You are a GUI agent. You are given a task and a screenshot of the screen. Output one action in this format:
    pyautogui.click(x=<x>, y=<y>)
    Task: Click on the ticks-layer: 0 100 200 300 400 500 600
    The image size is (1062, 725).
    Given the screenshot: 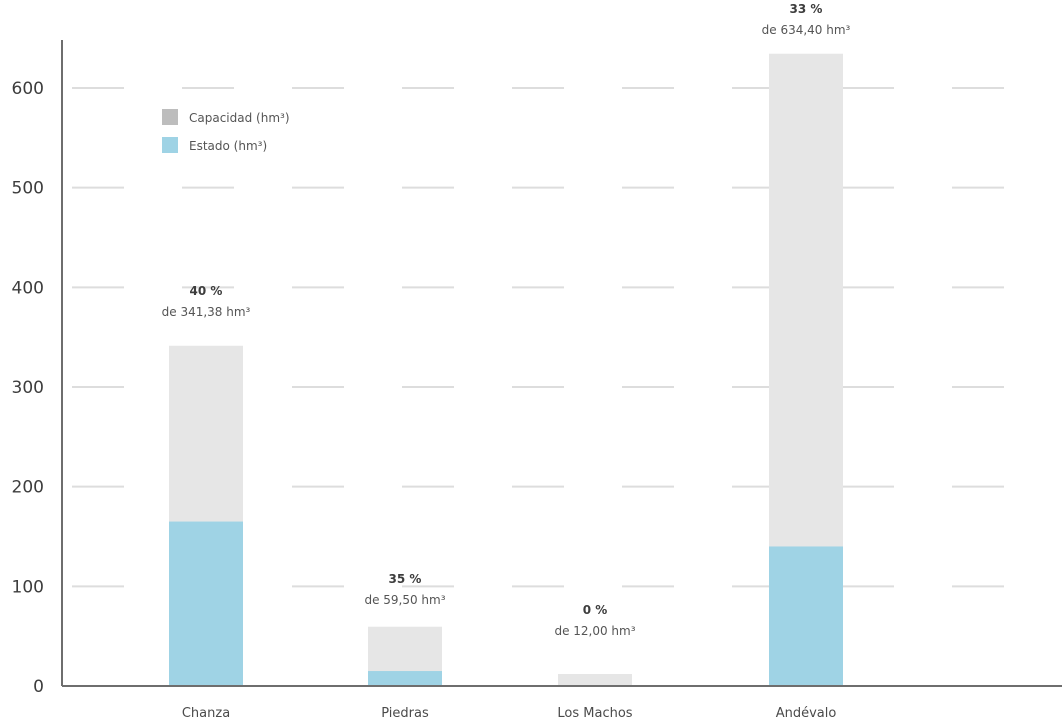 What is the action you would take?
    pyautogui.click(x=28, y=388)
    